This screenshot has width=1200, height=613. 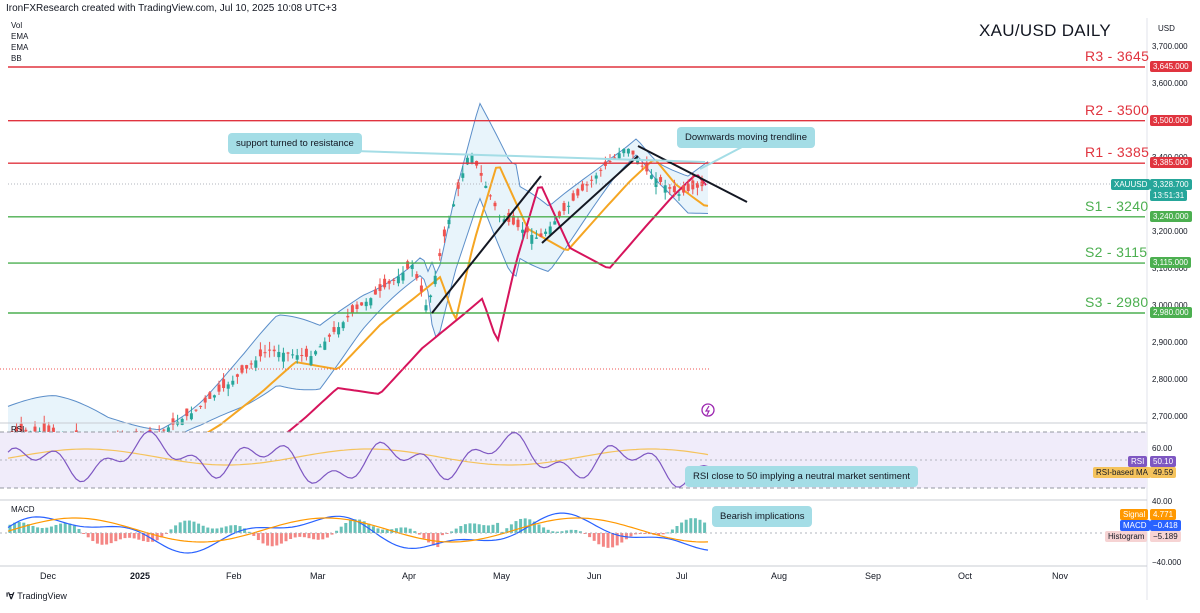 What do you see at coordinates (1126, 536) in the screenshot?
I see `histogram-name-tag: Histogram` at bounding box center [1126, 536].